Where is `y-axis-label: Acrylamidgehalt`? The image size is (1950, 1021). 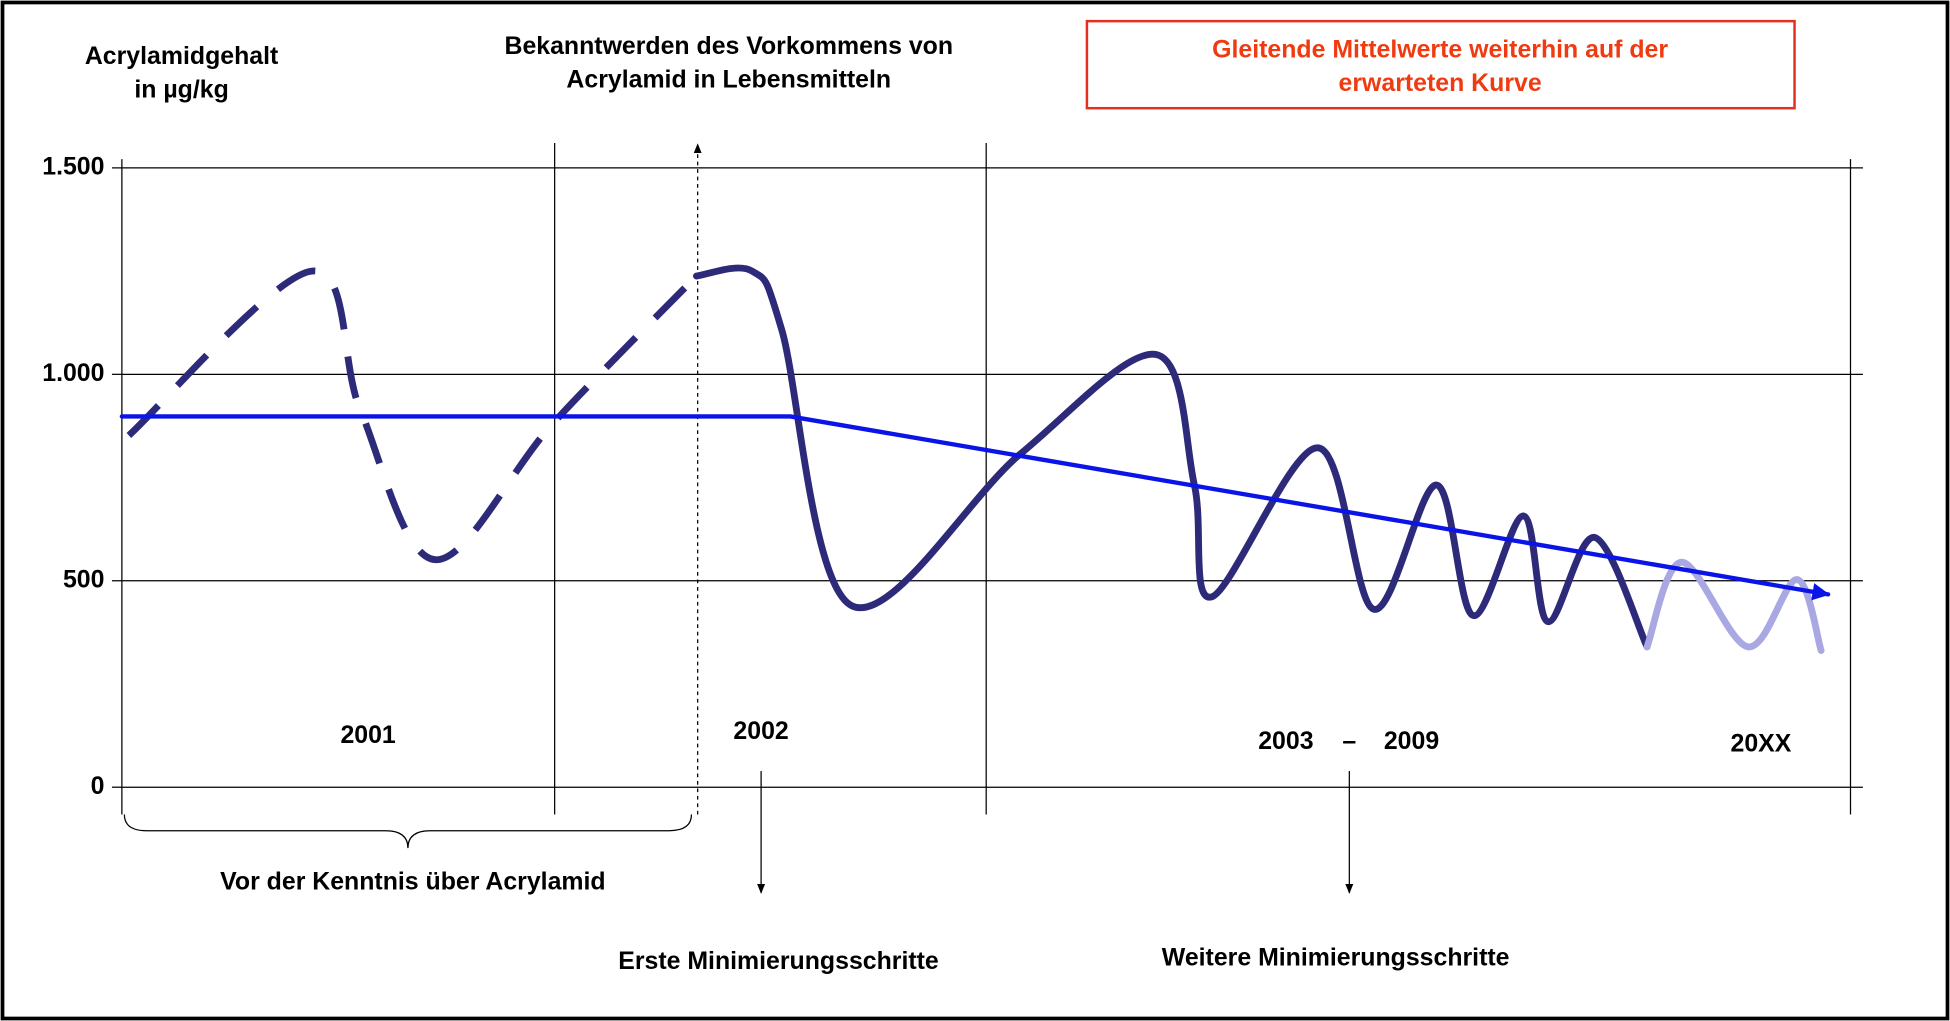 y-axis-label: Acrylamidgehalt is located at coordinates (181, 56).